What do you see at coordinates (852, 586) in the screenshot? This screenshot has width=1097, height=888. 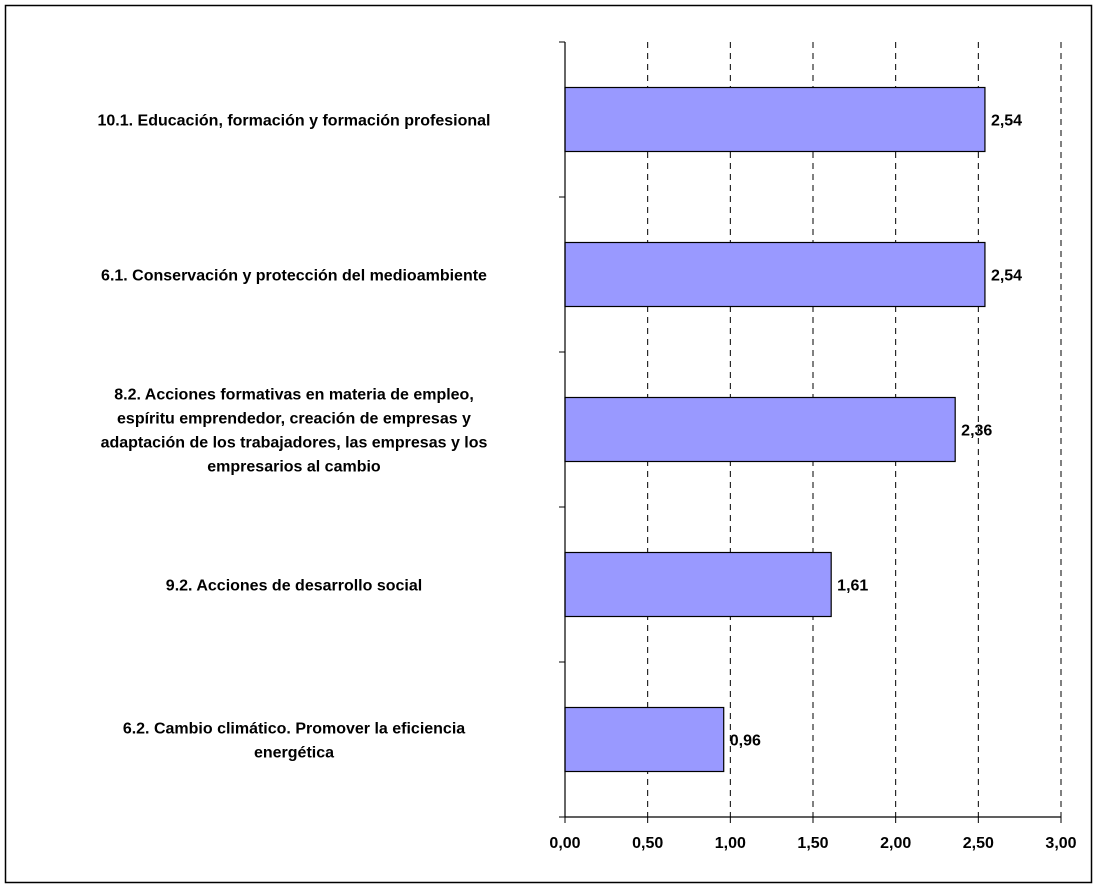 I see `value-label: 1,61` at bounding box center [852, 586].